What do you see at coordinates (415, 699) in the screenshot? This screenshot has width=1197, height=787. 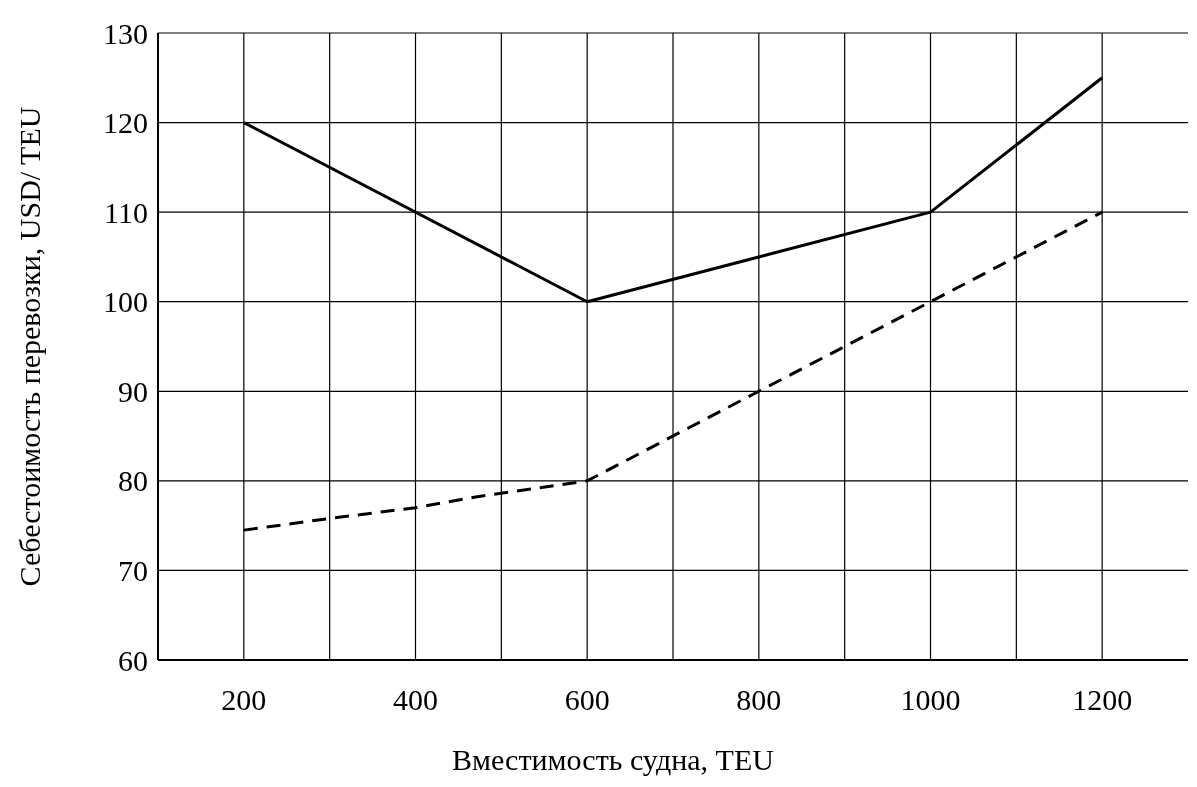 I see `x-tick-label: 400` at bounding box center [415, 699].